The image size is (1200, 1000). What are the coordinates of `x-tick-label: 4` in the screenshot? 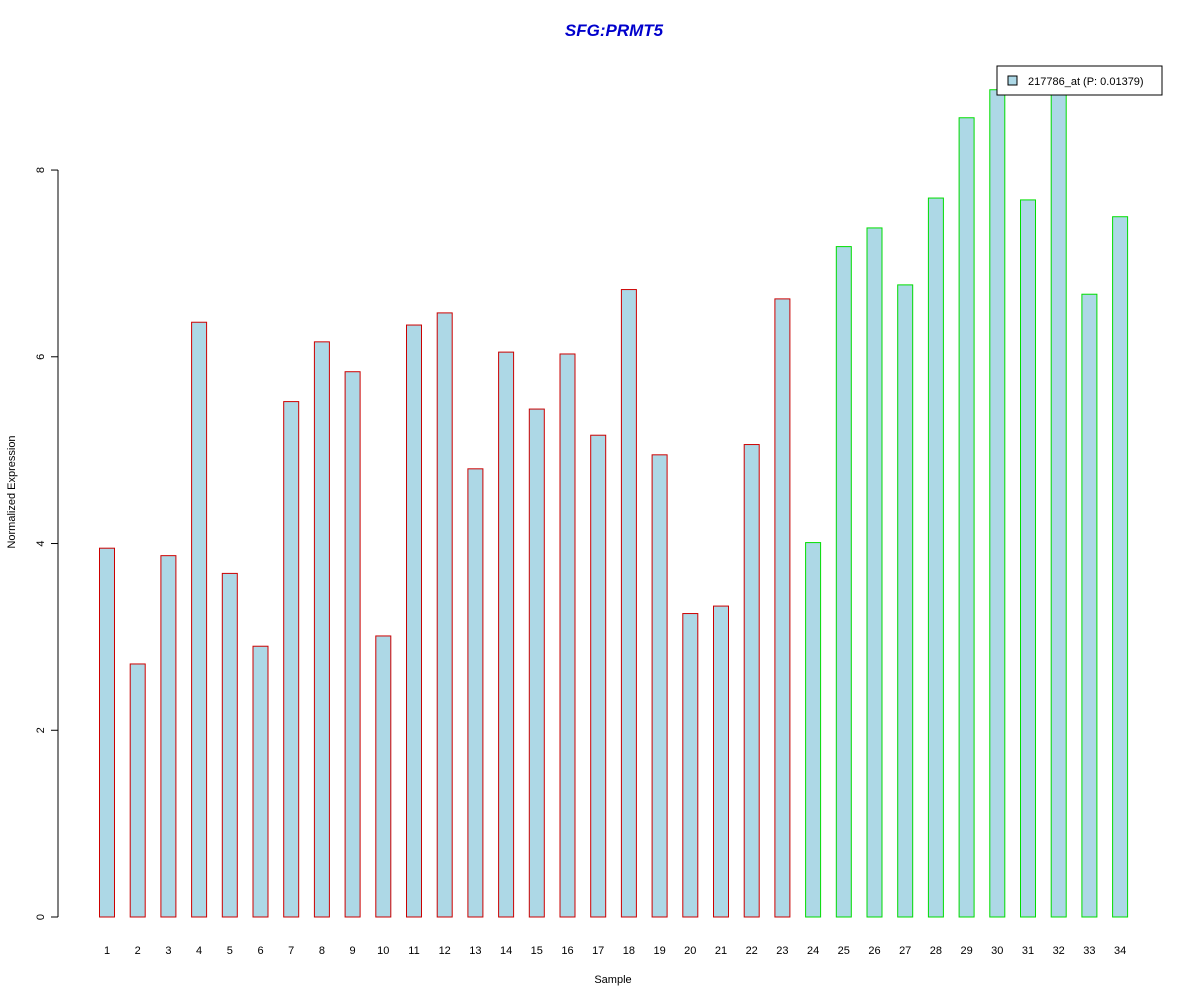 It's located at (199, 951).